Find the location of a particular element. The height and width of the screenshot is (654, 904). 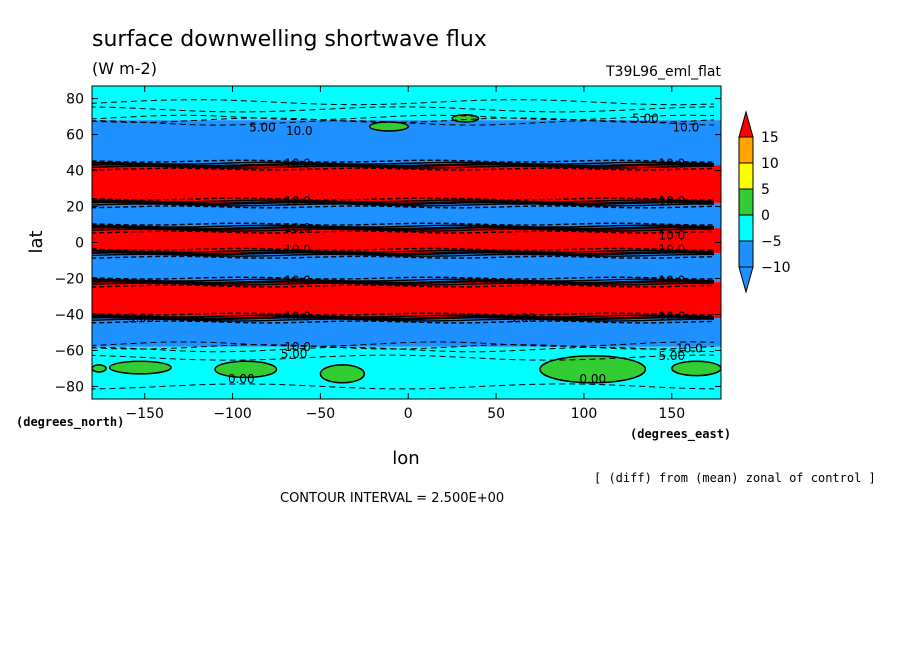

x-tick-label: −50 is located at coordinates (321, 414).